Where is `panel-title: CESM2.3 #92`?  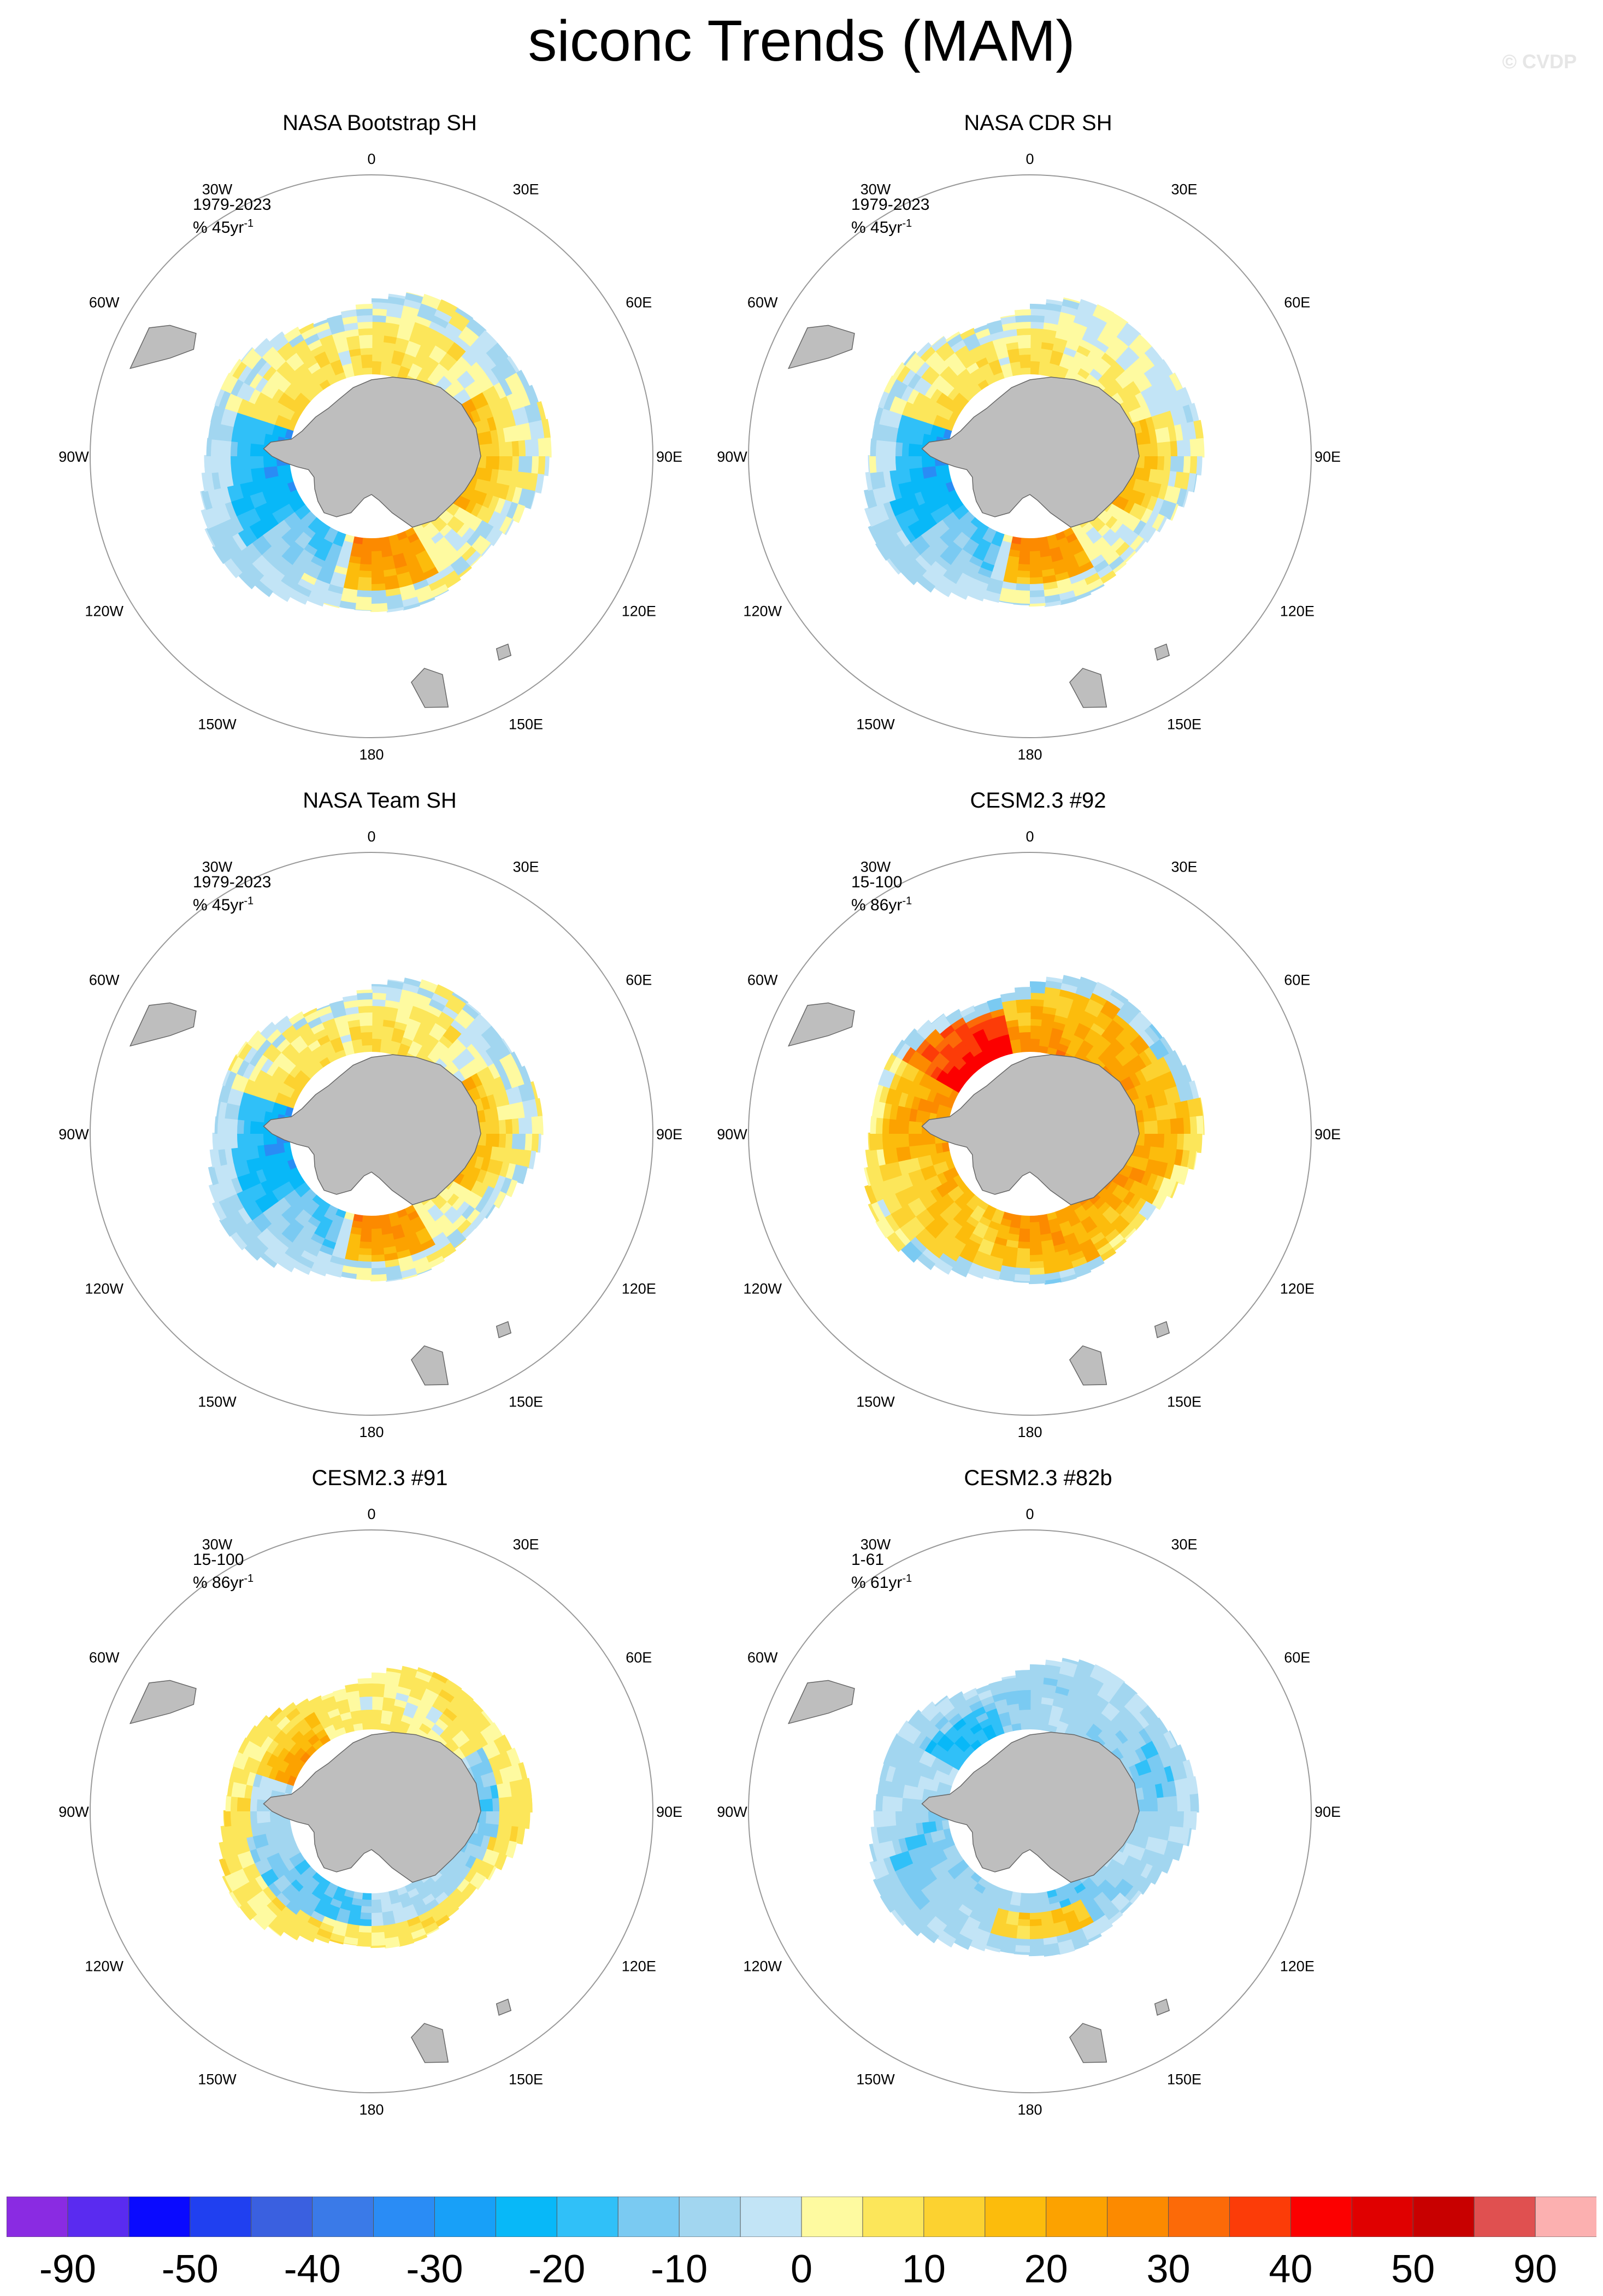
panel-title: CESM2.3 #92 is located at coordinates (1038, 800).